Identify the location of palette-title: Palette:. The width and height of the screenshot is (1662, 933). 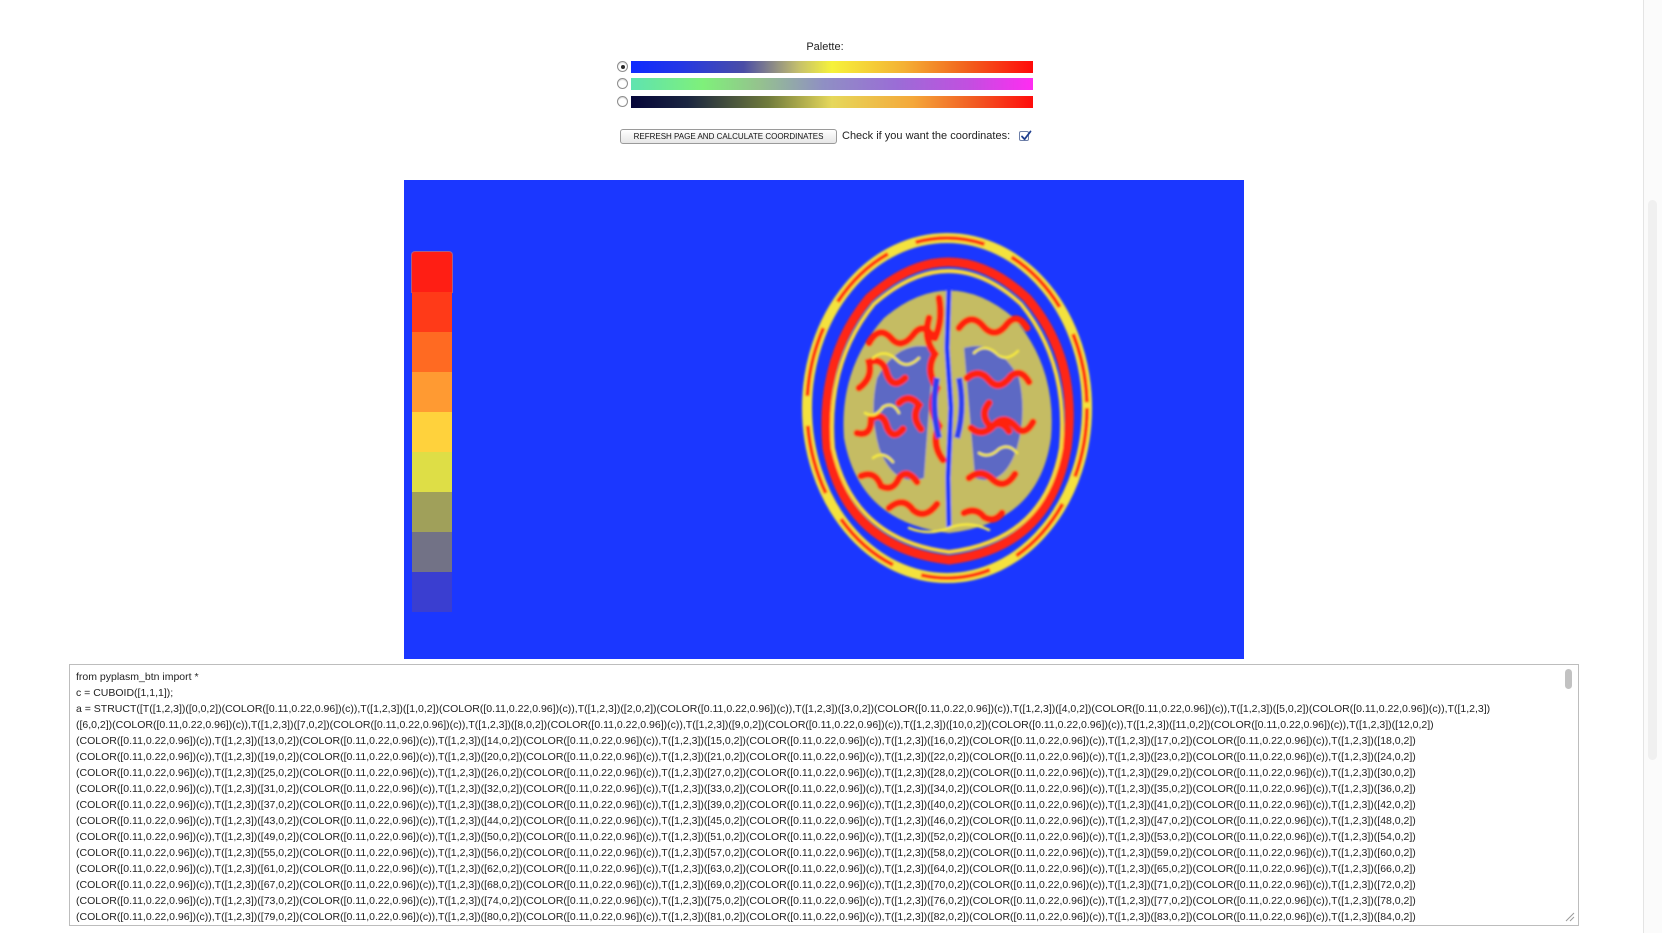
(825, 47).